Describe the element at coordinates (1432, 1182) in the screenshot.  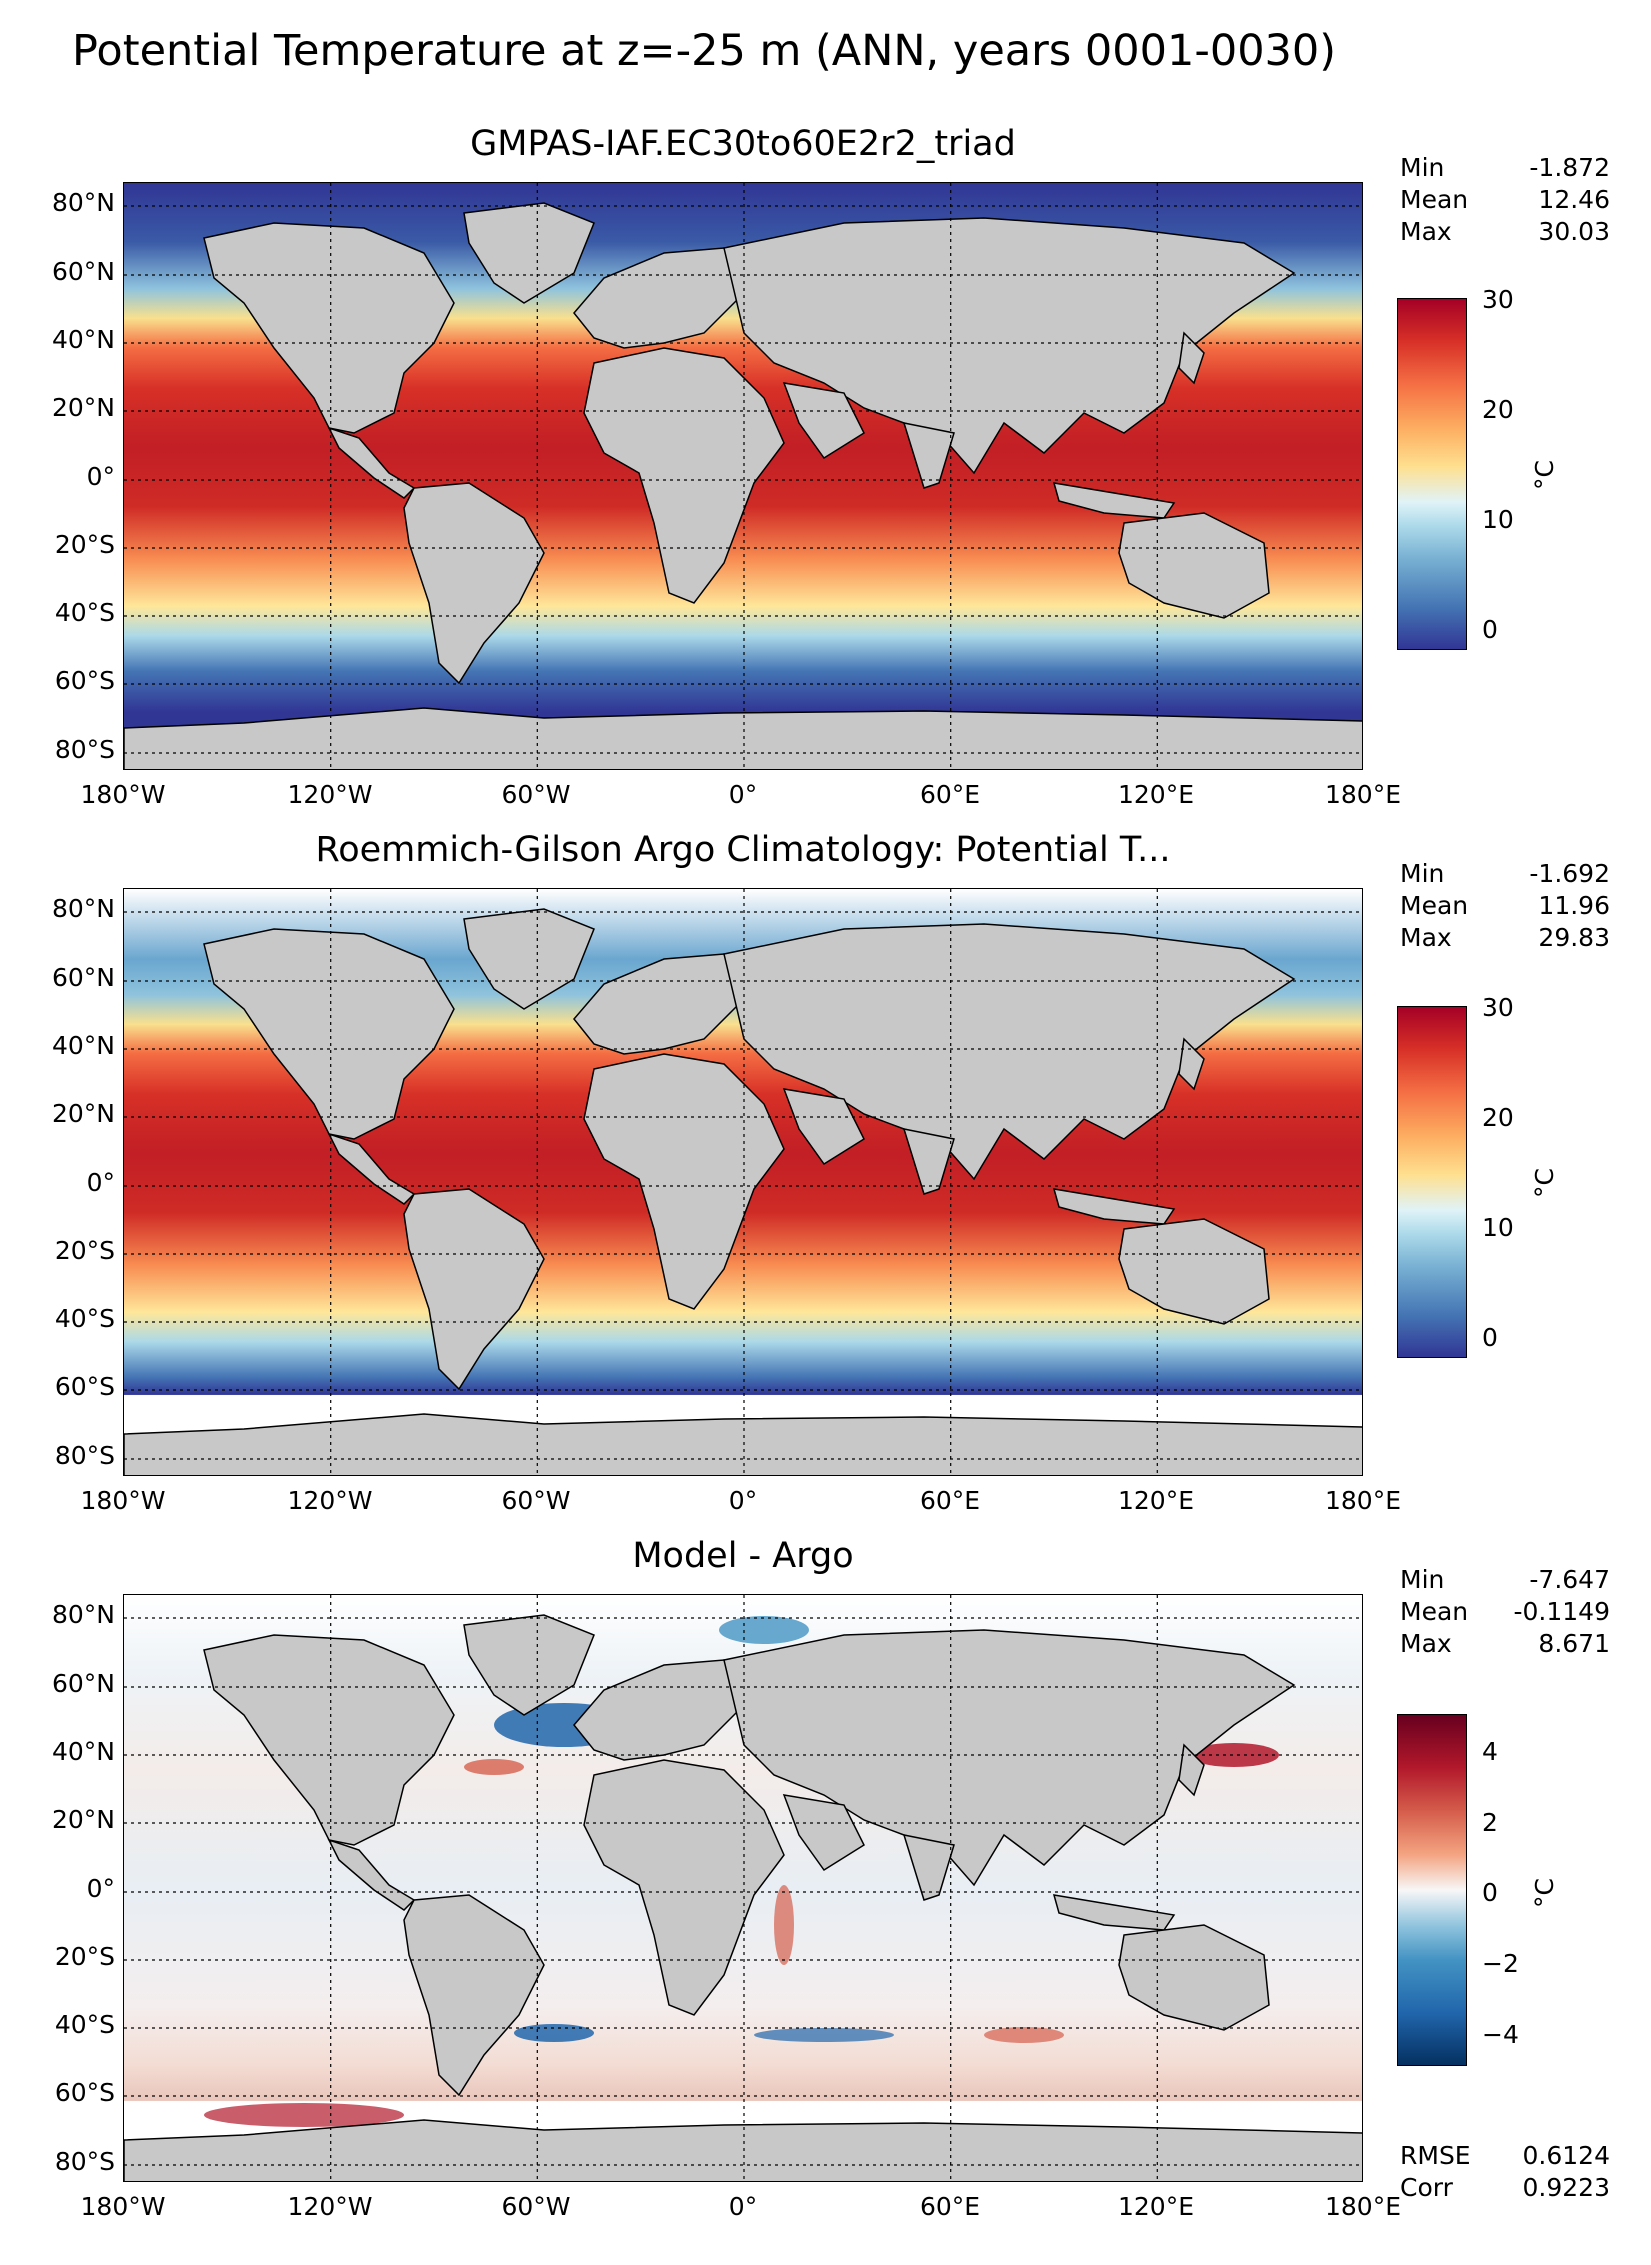
I see `panel-2-colorbar` at that location.